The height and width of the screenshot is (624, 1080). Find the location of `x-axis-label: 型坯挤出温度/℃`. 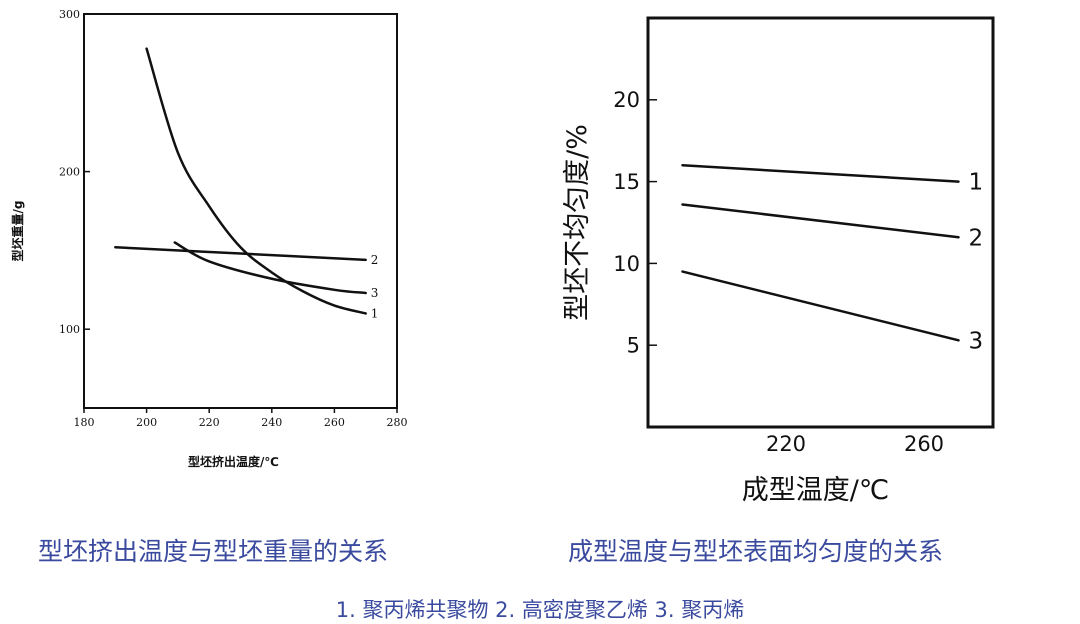

x-axis-label: 型坯挤出温度/℃ is located at coordinates (233, 461).